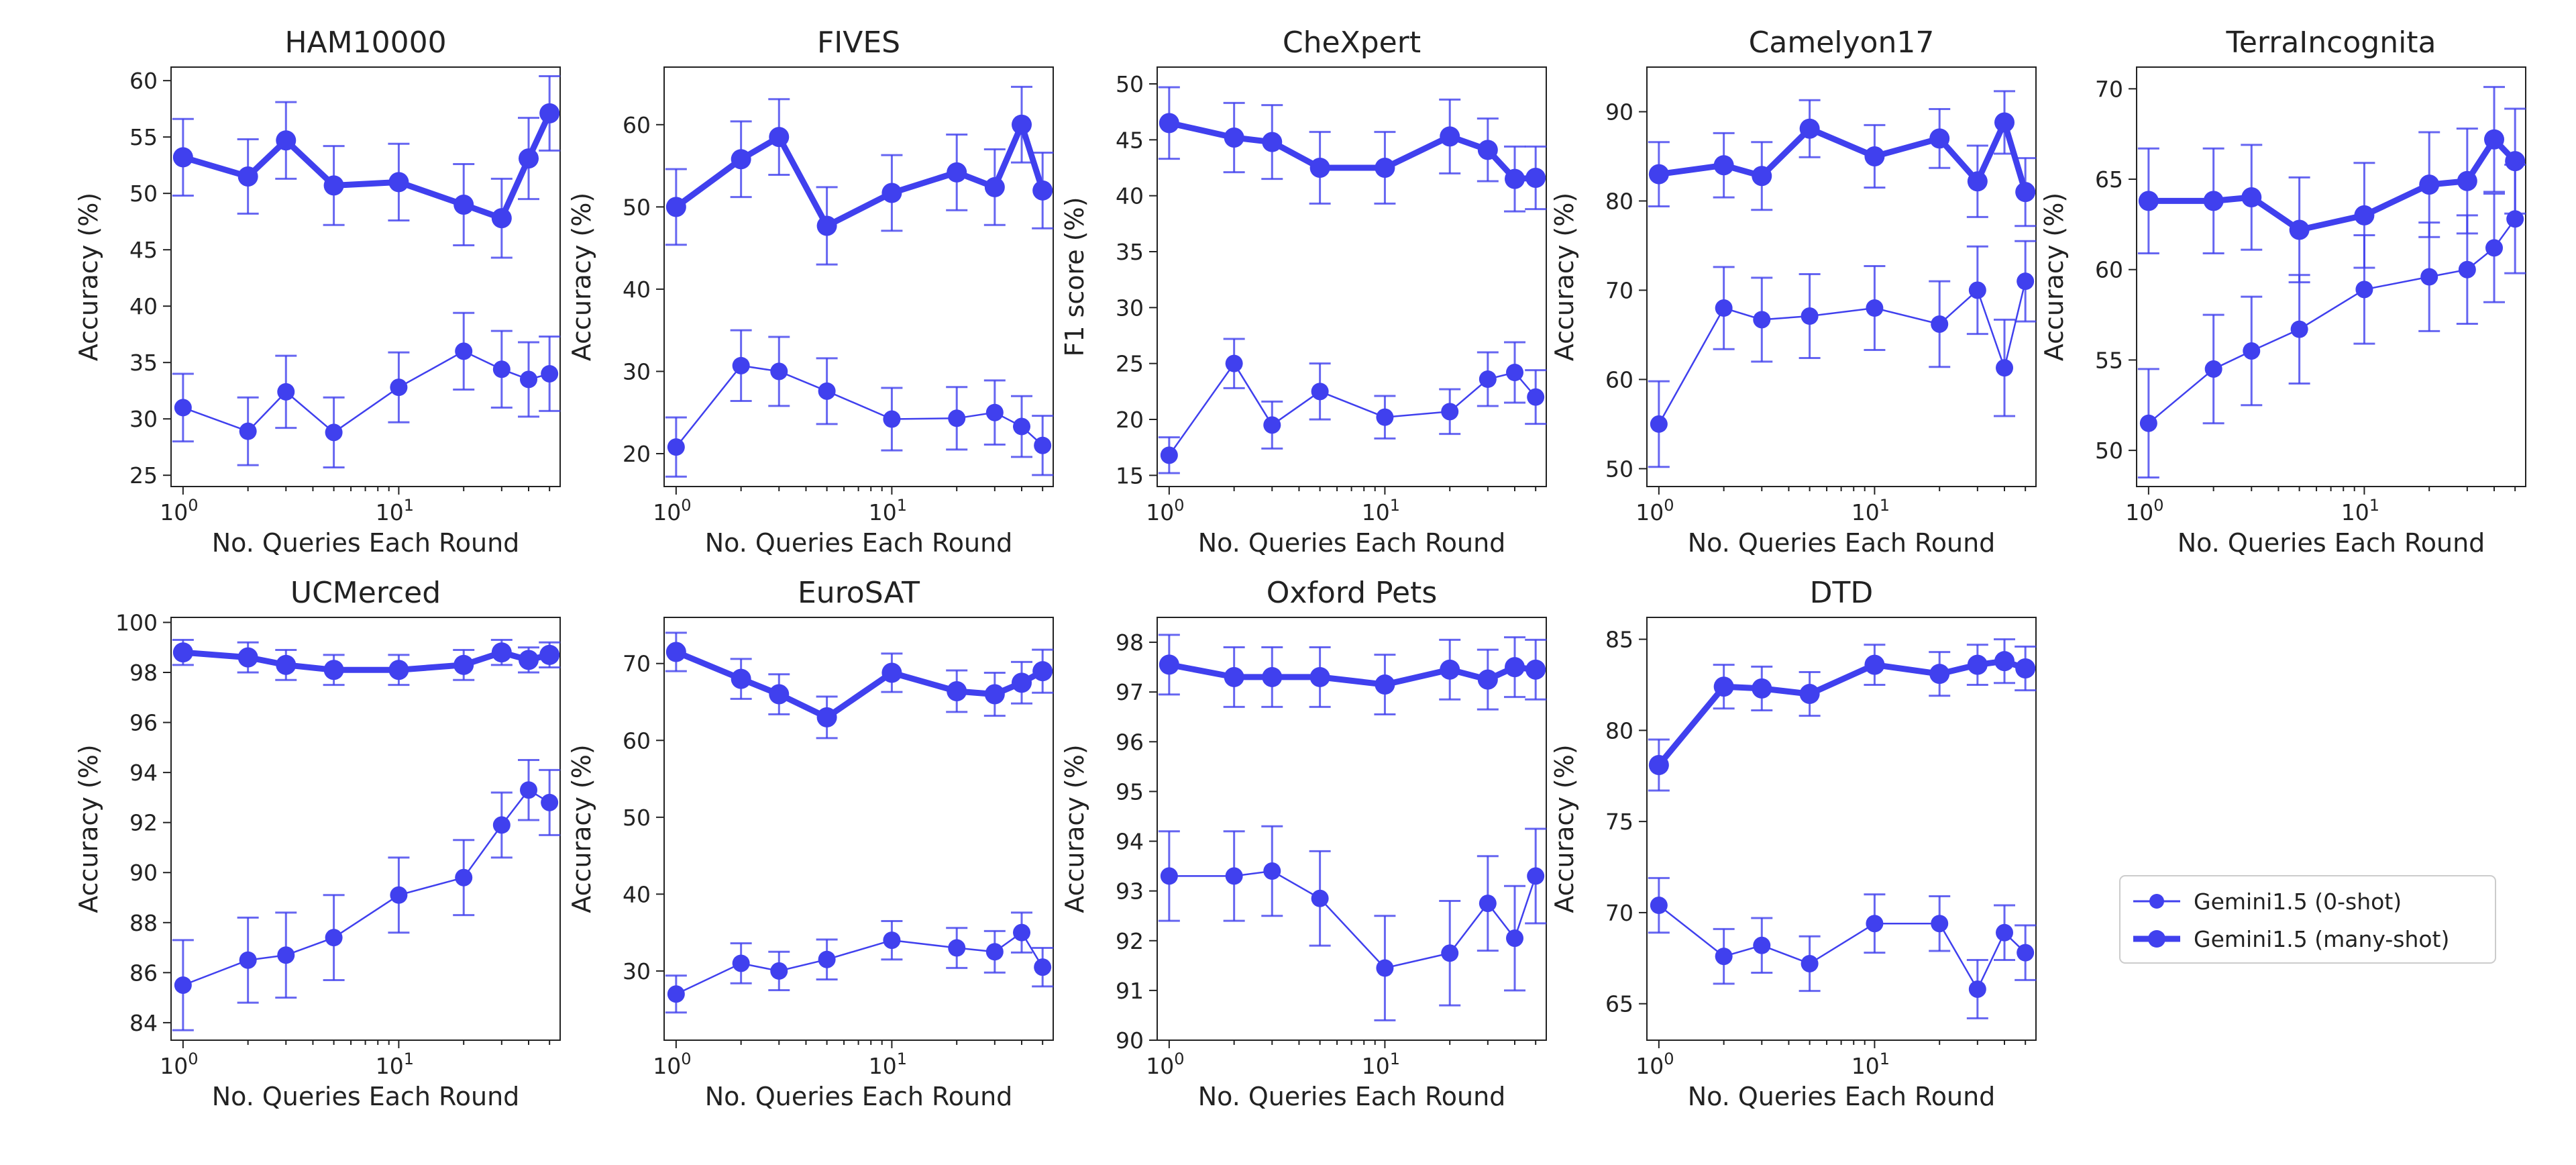  Describe the element at coordinates (143, 773) in the screenshot. I see `y-tick-label: 94` at that location.